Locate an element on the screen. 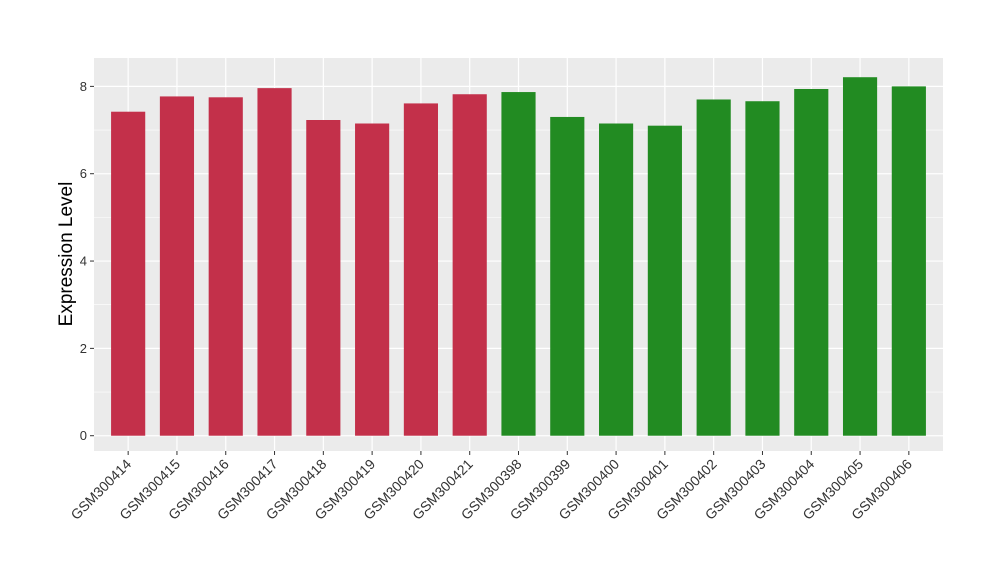 This screenshot has width=1000, height=580. y-axis-ticks: 0 2 4 6 8 is located at coordinates (87, 261).